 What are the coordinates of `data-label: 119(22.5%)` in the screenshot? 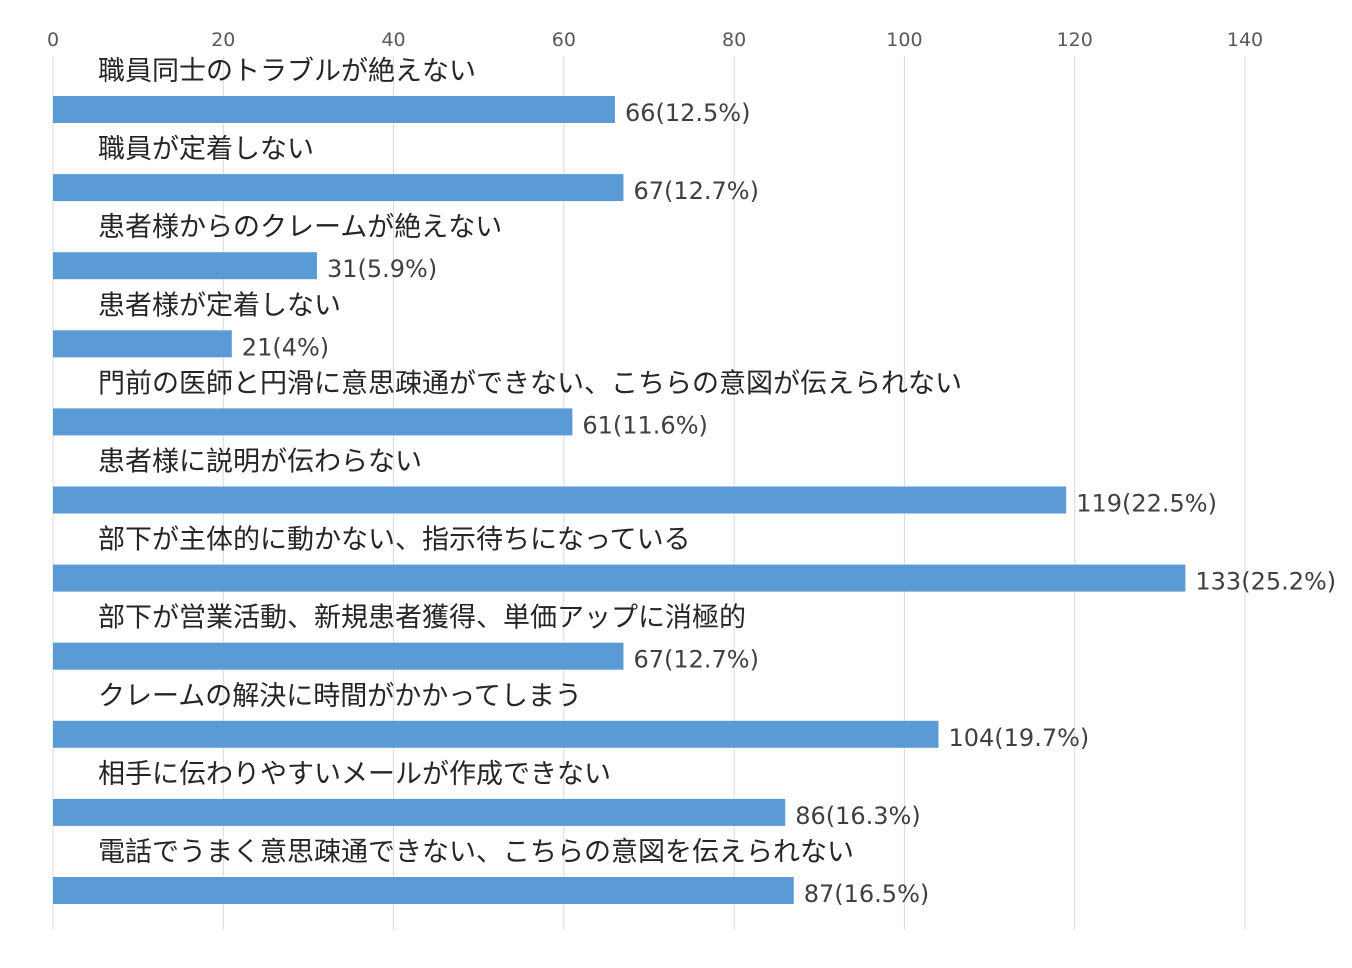 It's located at (1146, 504).